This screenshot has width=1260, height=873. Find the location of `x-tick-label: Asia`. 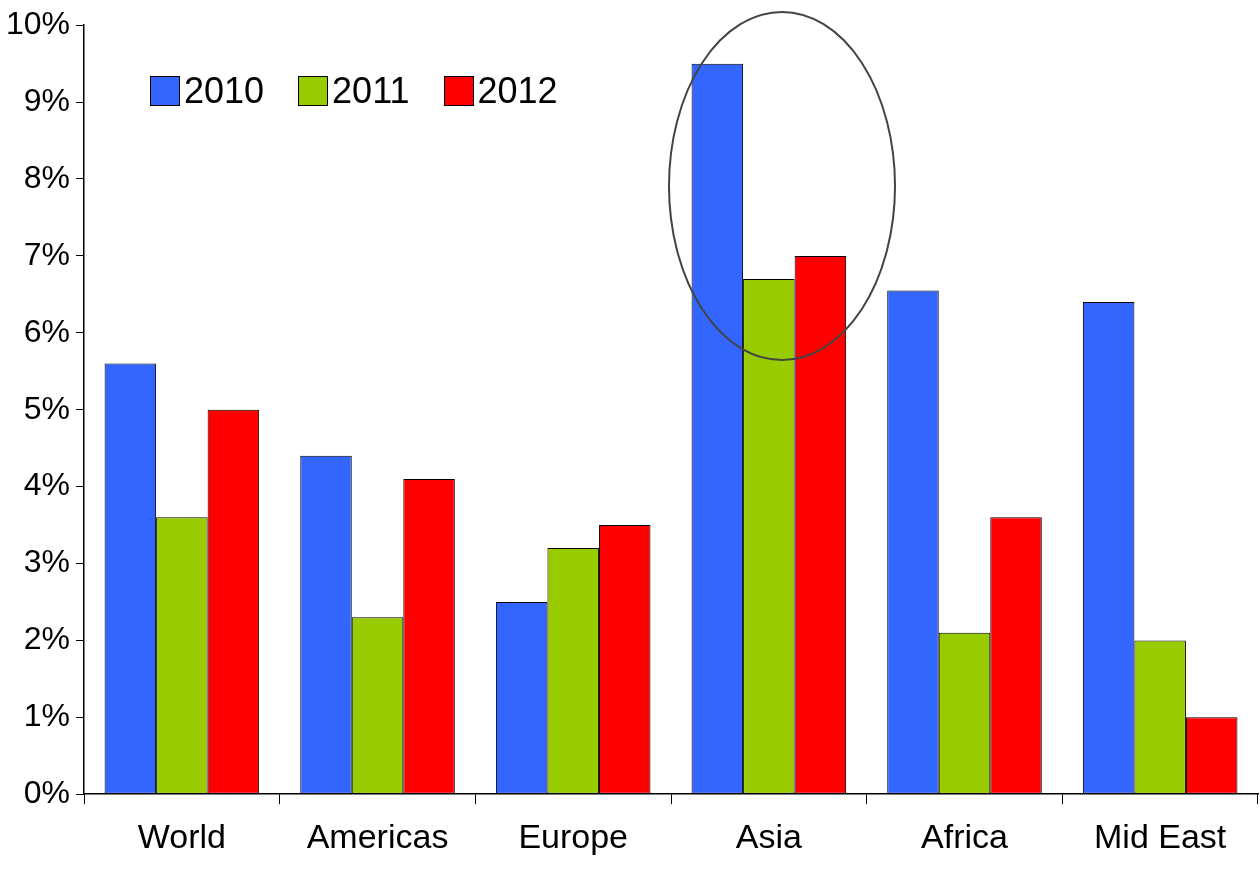

x-tick-label: Asia is located at coordinates (769, 835).